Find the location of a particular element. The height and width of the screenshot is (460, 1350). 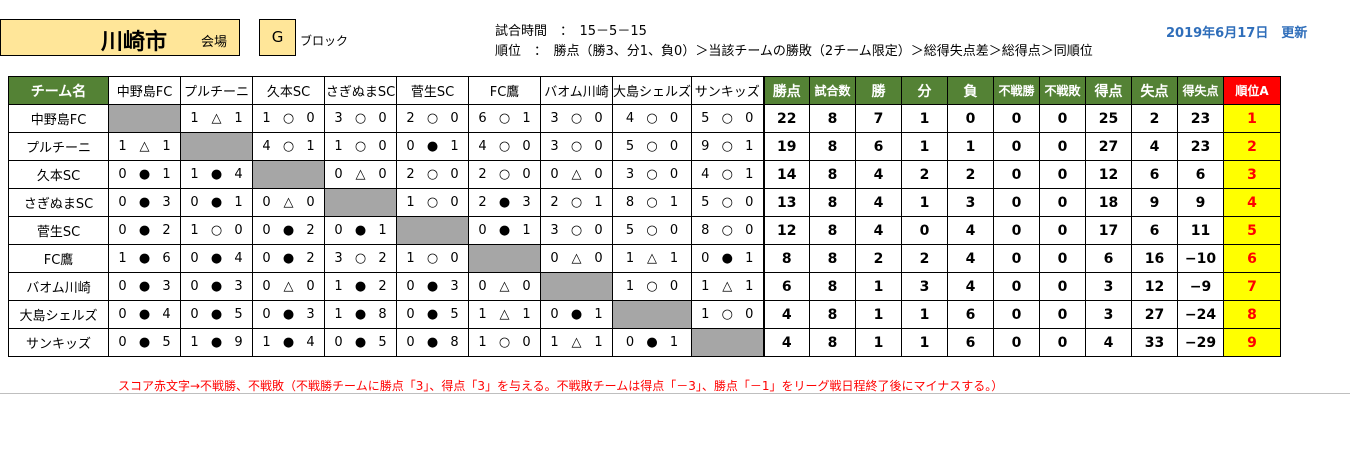

stat-cell: −9 is located at coordinates (1201, 286).